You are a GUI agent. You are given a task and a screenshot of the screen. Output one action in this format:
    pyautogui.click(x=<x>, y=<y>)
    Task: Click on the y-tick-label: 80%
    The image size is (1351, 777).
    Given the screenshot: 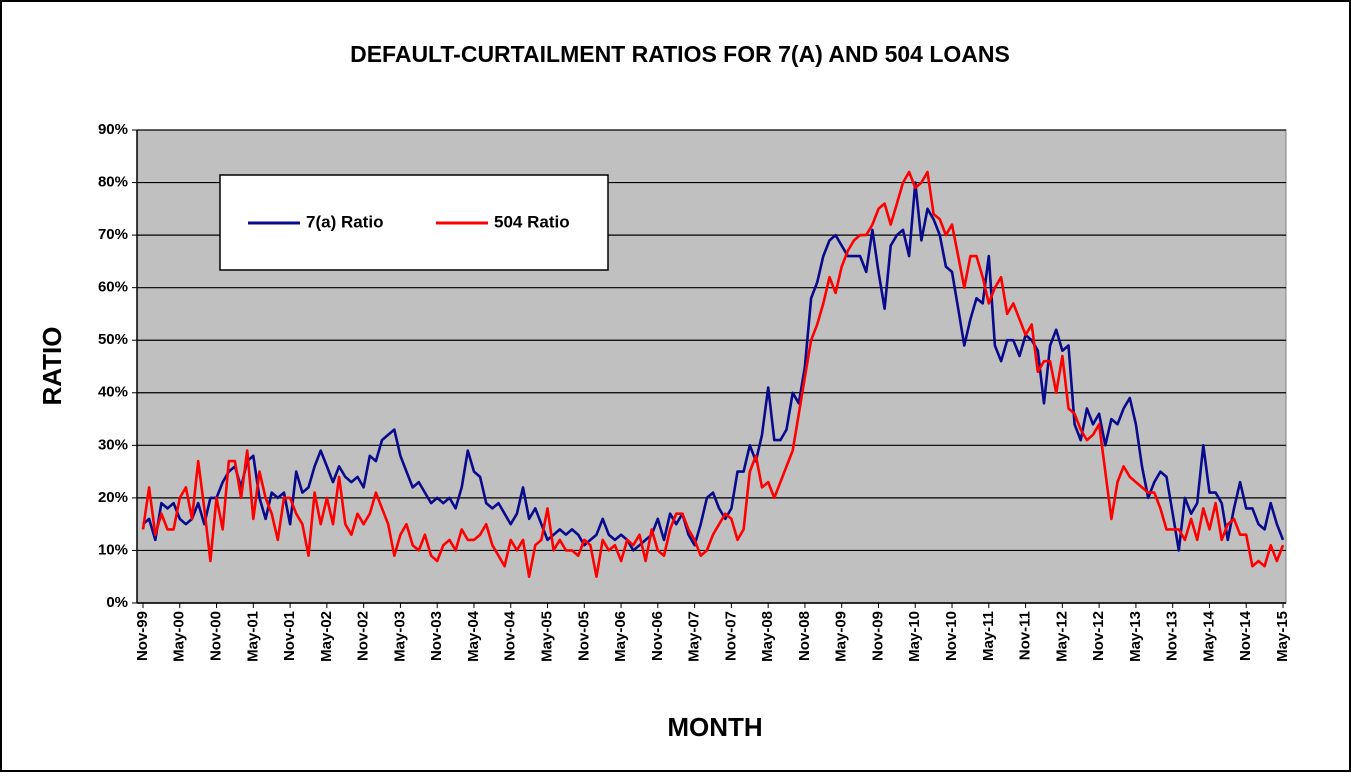 What is the action you would take?
    pyautogui.click(x=113, y=182)
    